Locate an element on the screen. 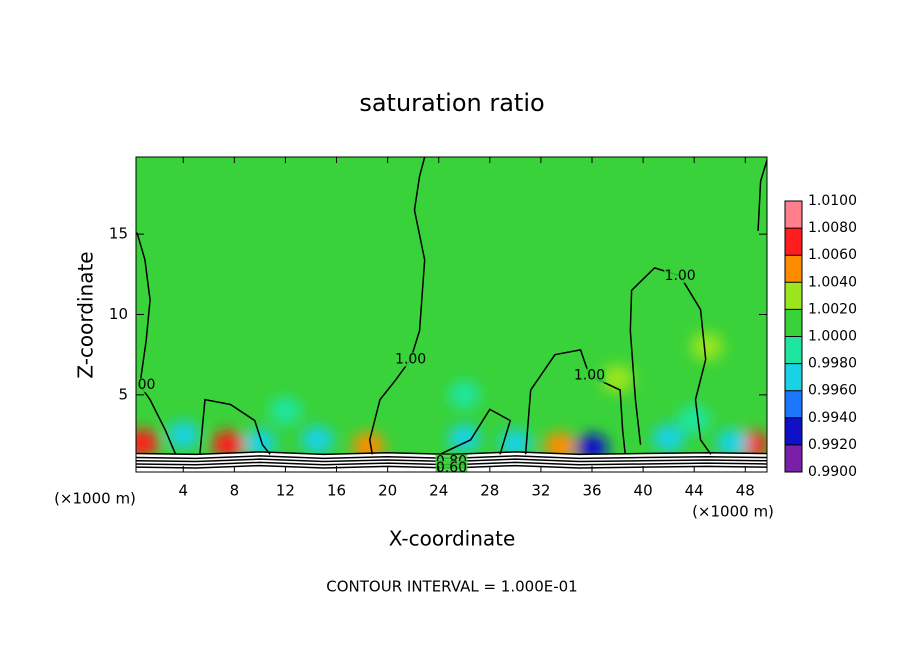  x-tick-label: 16 is located at coordinates (336, 491).